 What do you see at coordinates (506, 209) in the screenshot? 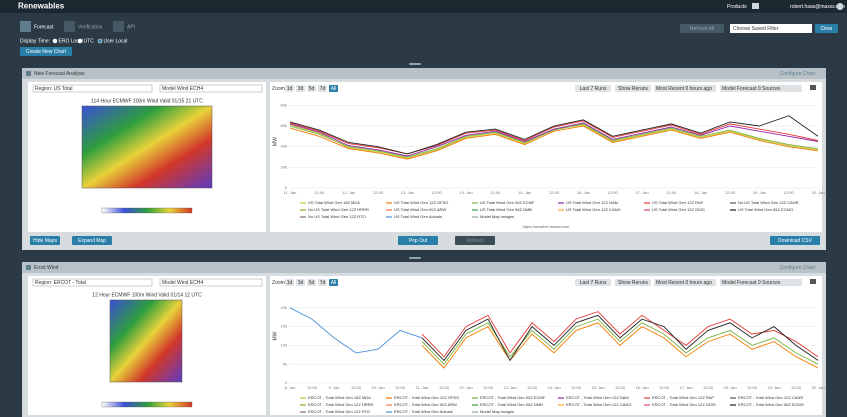
I see `legend-entry: US Total Wind Gen 06Z NMB` at bounding box center [506, 209].